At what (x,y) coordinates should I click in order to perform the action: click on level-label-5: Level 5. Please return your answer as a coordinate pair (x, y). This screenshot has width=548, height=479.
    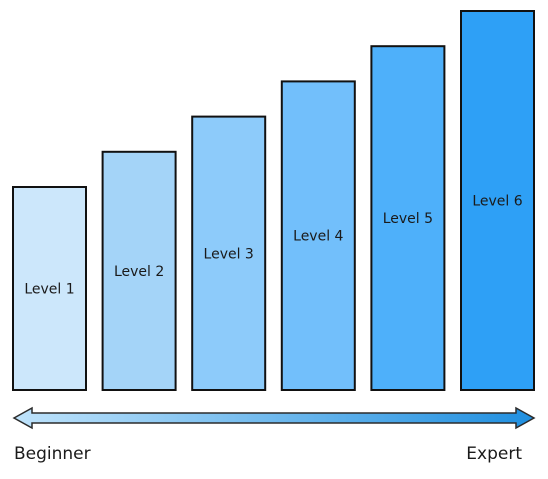
    Looking at the image, I should click on (408, 219).